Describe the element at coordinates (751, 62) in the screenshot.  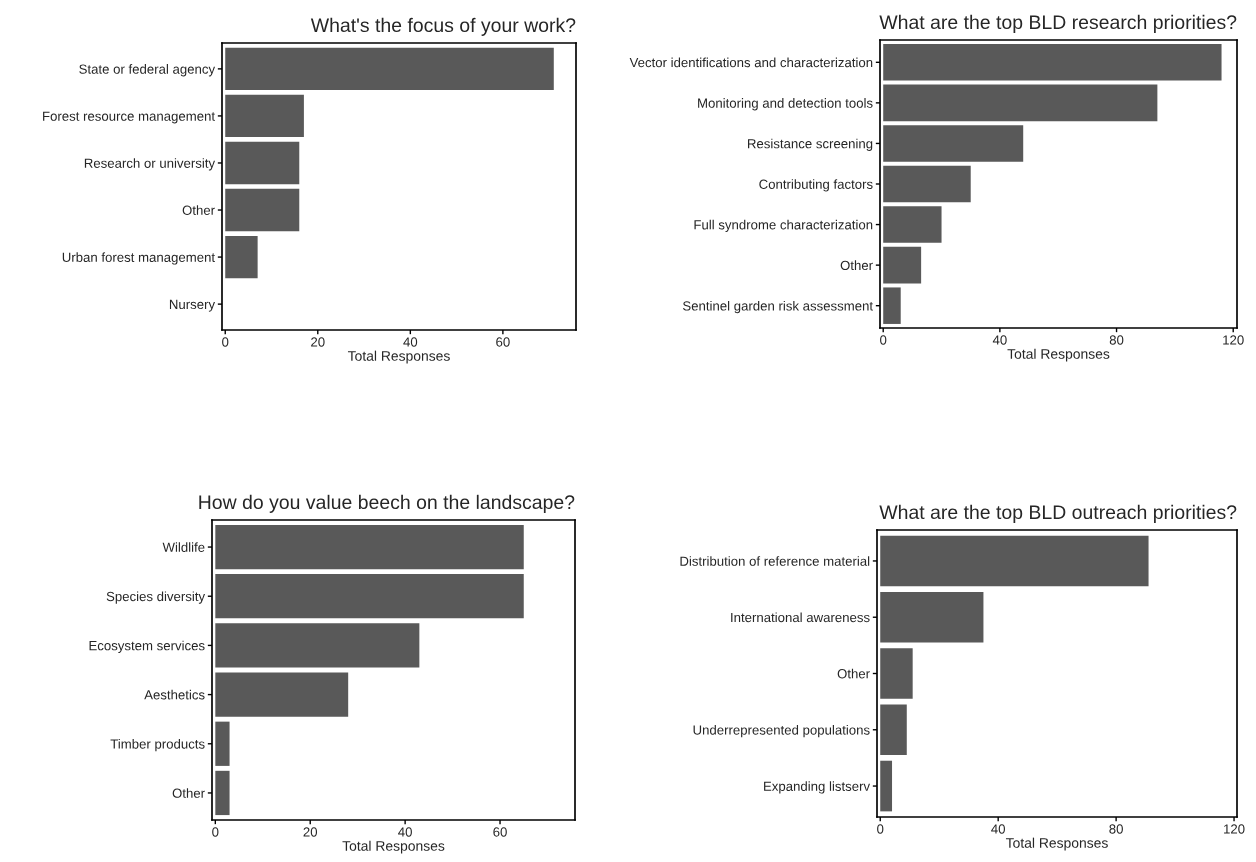
I see `y-tick-label: Vector identifications and characterization` at that location.